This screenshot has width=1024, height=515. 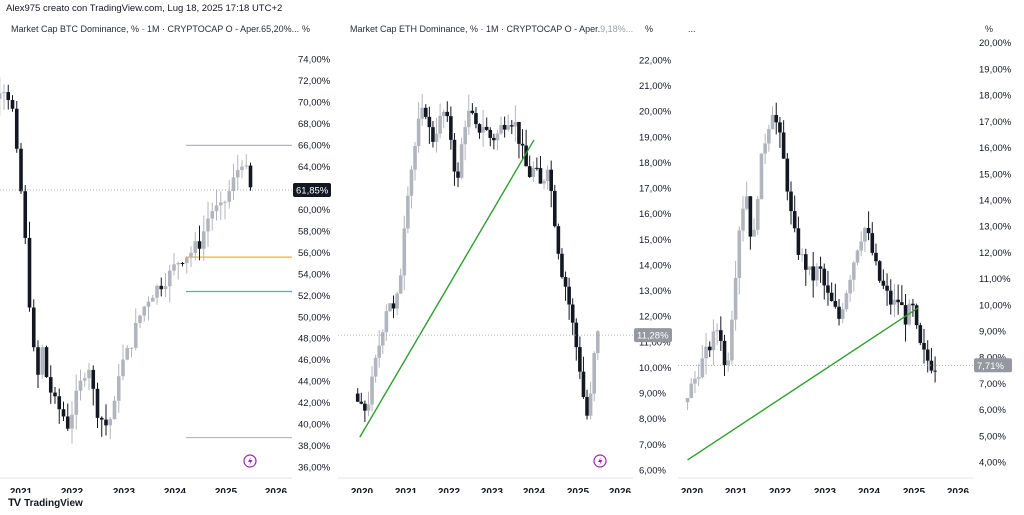 I want to click on x-tick-label: 2022, so click(x=449, y=490).